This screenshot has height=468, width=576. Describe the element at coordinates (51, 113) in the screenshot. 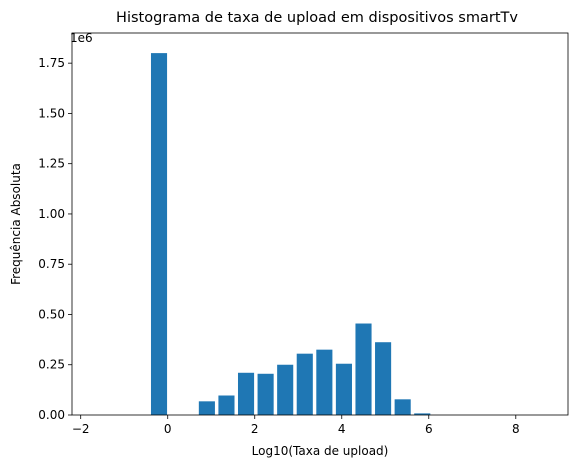

I see `y-tick-label: 1.50` at that location.